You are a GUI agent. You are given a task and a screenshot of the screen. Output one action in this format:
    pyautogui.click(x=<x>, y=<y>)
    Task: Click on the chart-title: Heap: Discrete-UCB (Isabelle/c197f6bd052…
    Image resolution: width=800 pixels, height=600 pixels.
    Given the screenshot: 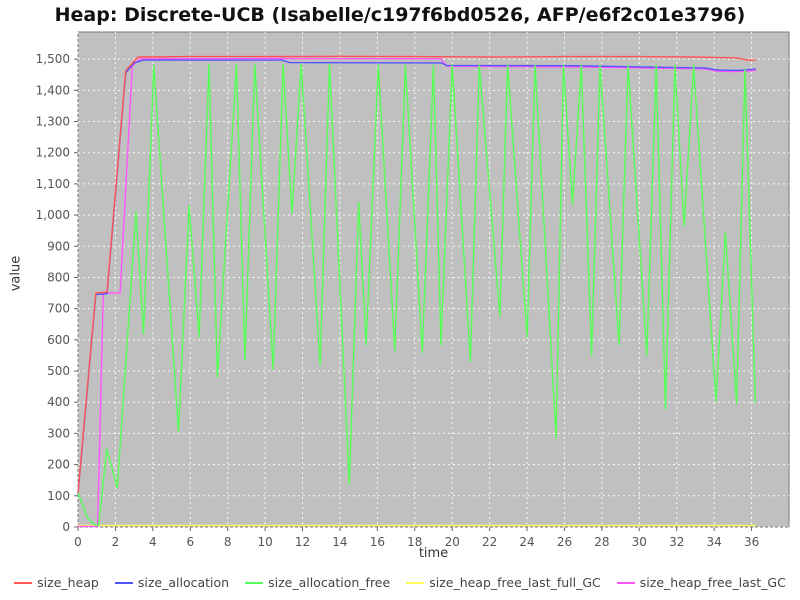 What is the action you would take?
    pyautogui.click(x=400, y=15)
    